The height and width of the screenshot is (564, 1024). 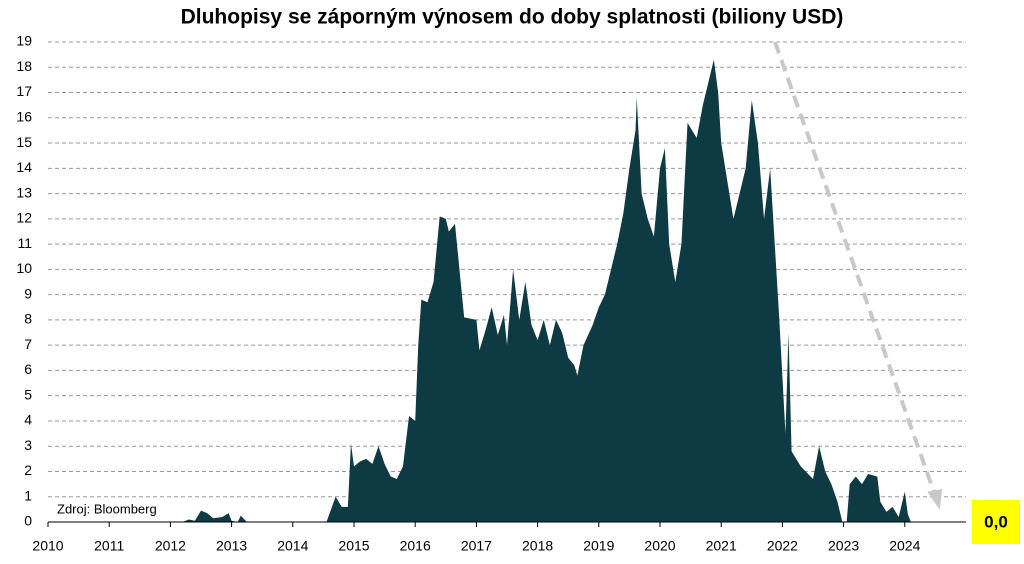 What do you see at coordinates (904, 546) in the screenshot?
I see `x-tick-label: 2024` at bounding box center [904, 546].